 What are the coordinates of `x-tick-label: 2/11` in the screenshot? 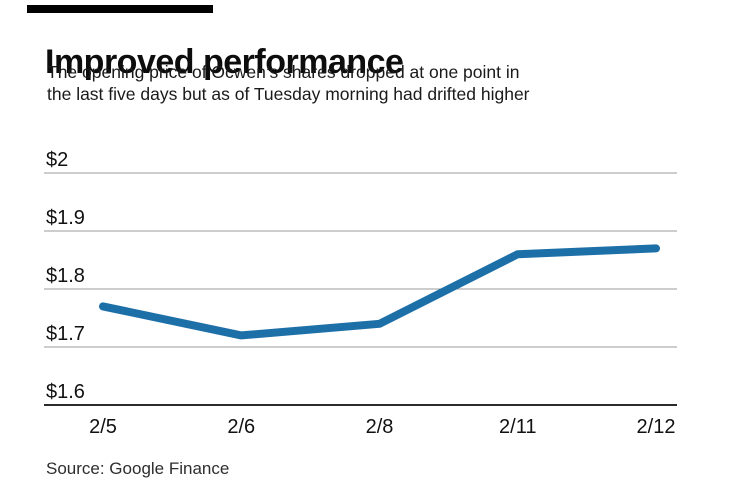 It's located at (517, 427).